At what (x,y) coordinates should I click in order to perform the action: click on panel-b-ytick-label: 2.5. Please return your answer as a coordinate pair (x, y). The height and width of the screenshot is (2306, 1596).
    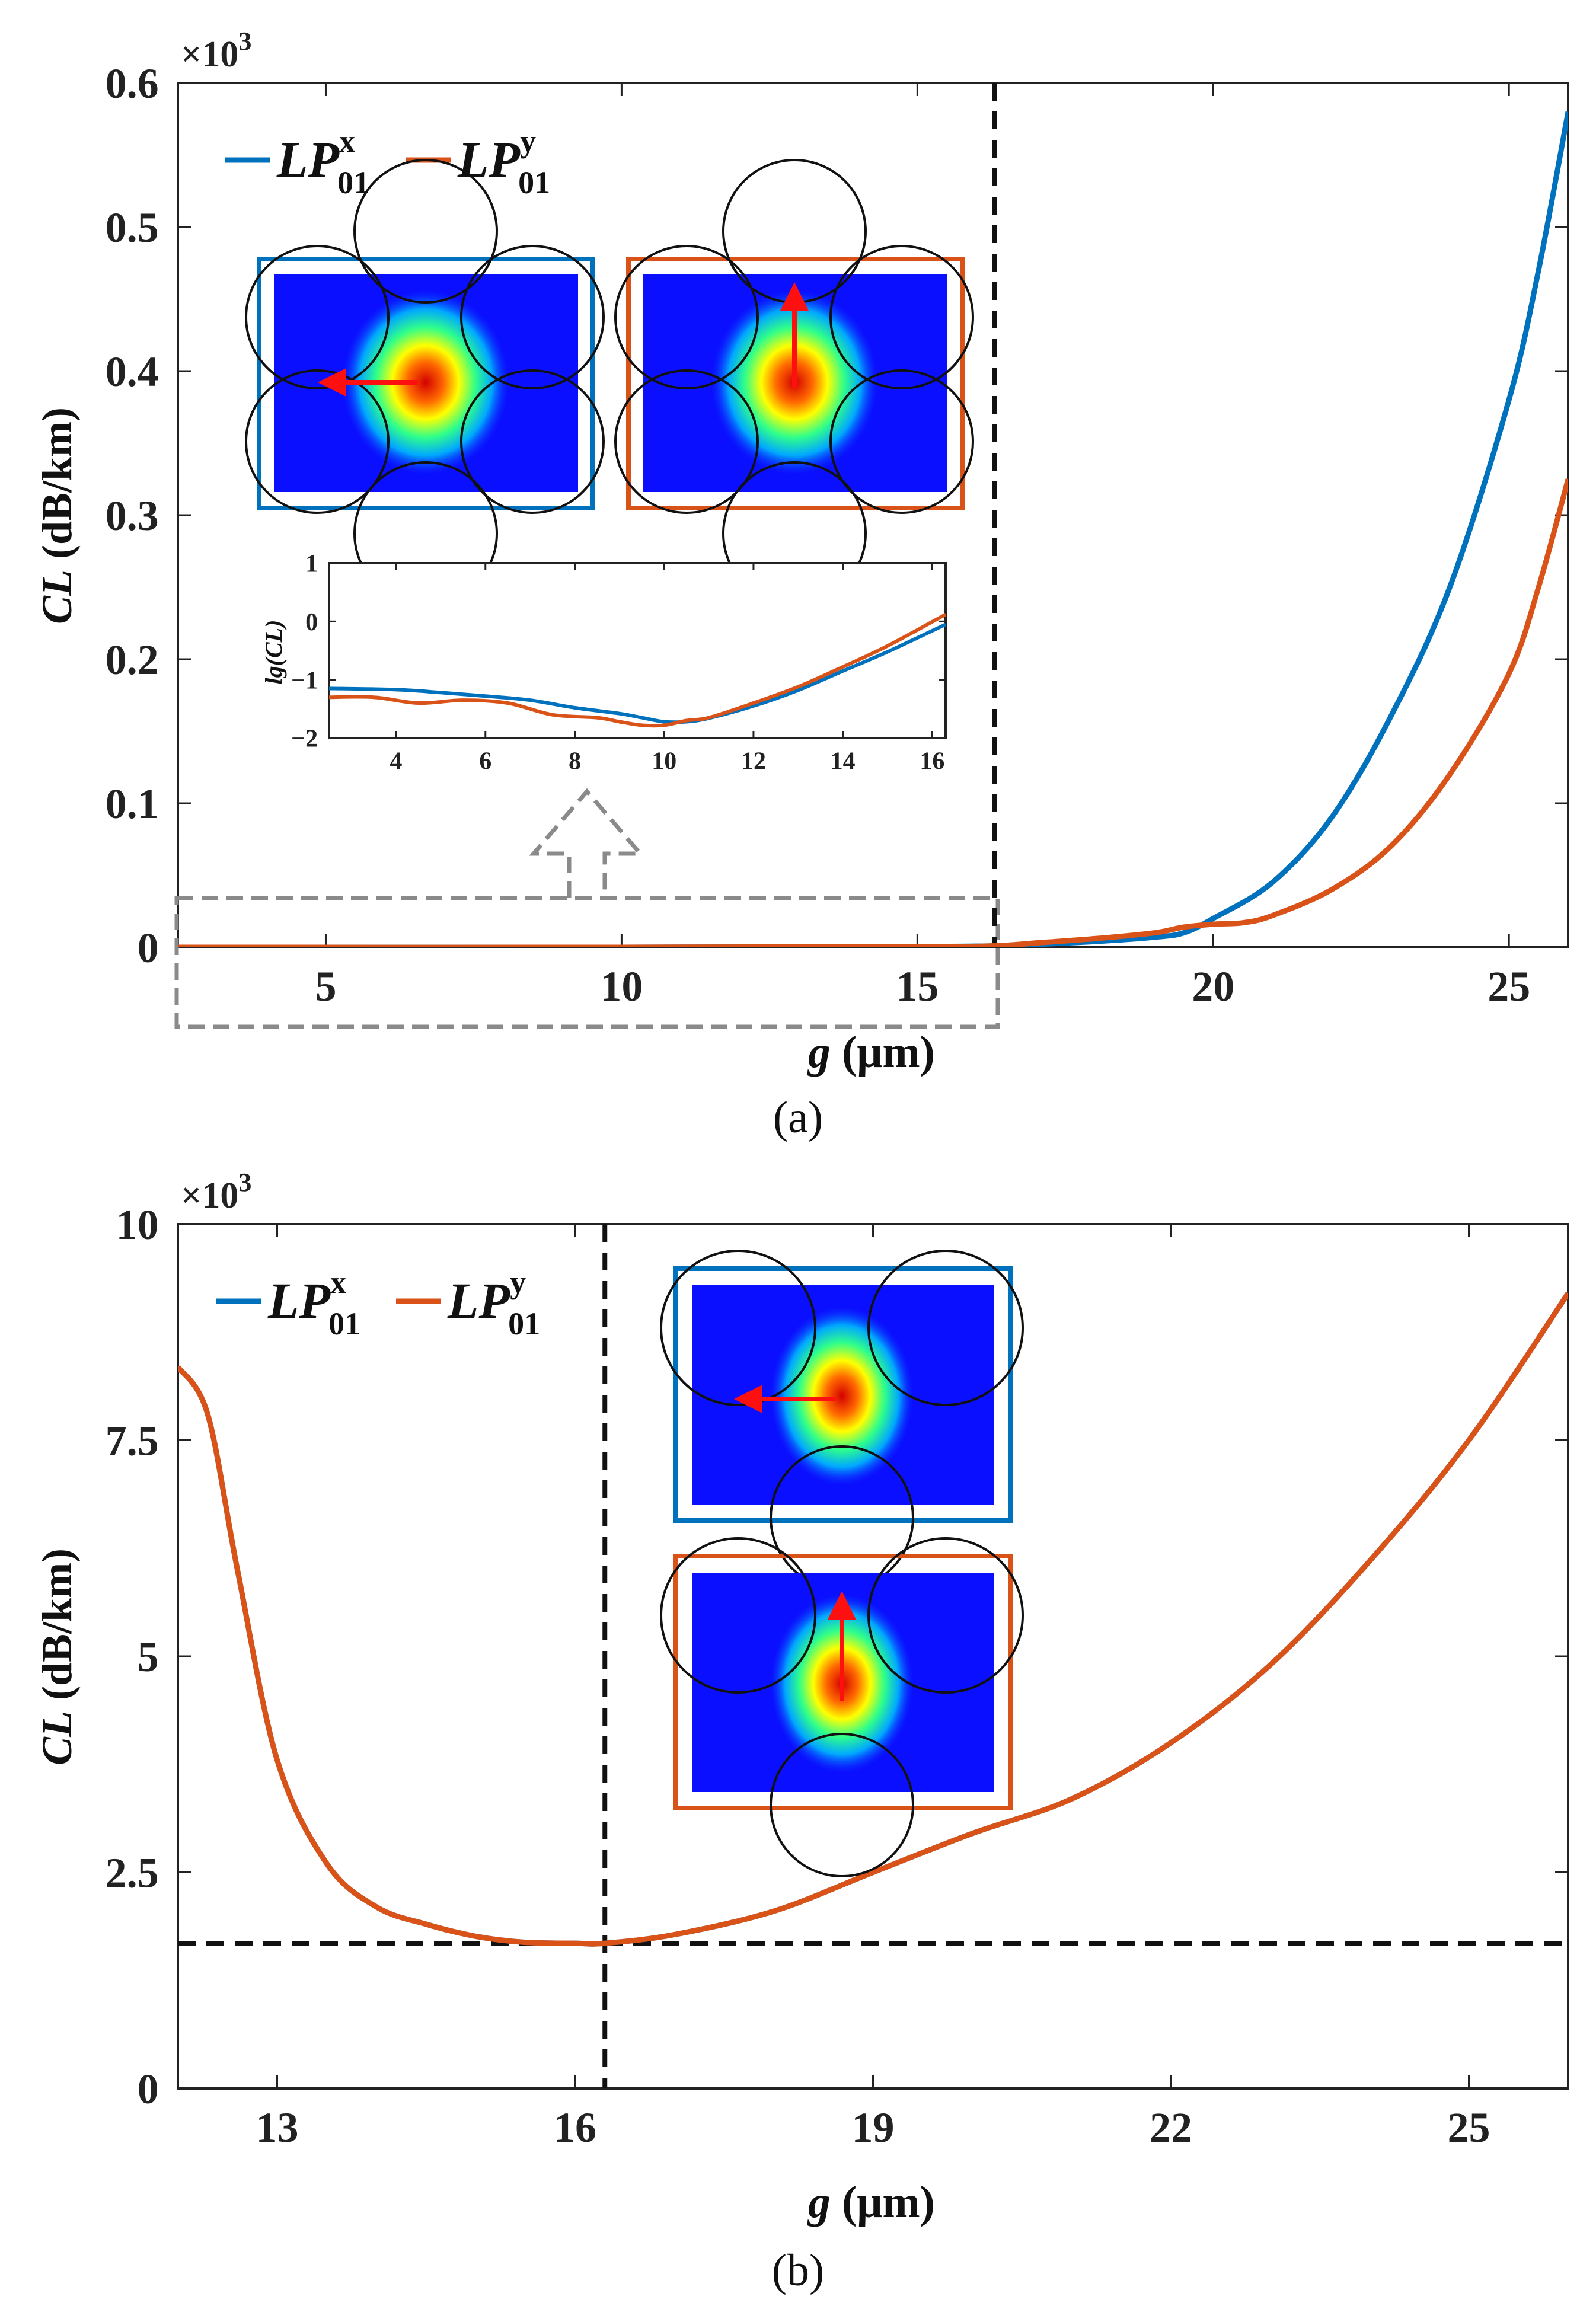
    Looking at the image, I should click on (132, 1873).